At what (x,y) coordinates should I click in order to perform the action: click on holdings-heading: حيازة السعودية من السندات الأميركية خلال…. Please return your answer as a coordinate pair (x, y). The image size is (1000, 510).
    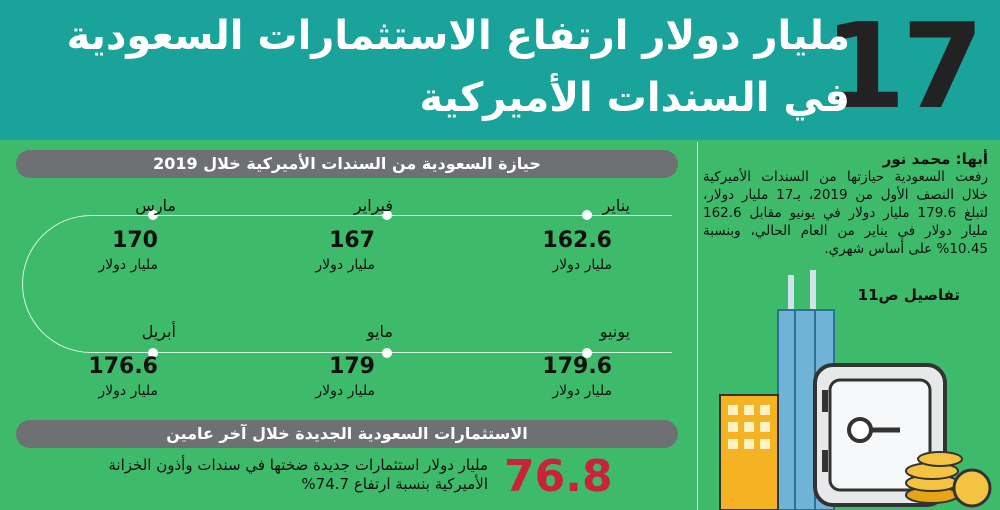
    Looking at the image, I should click on (347, 164).